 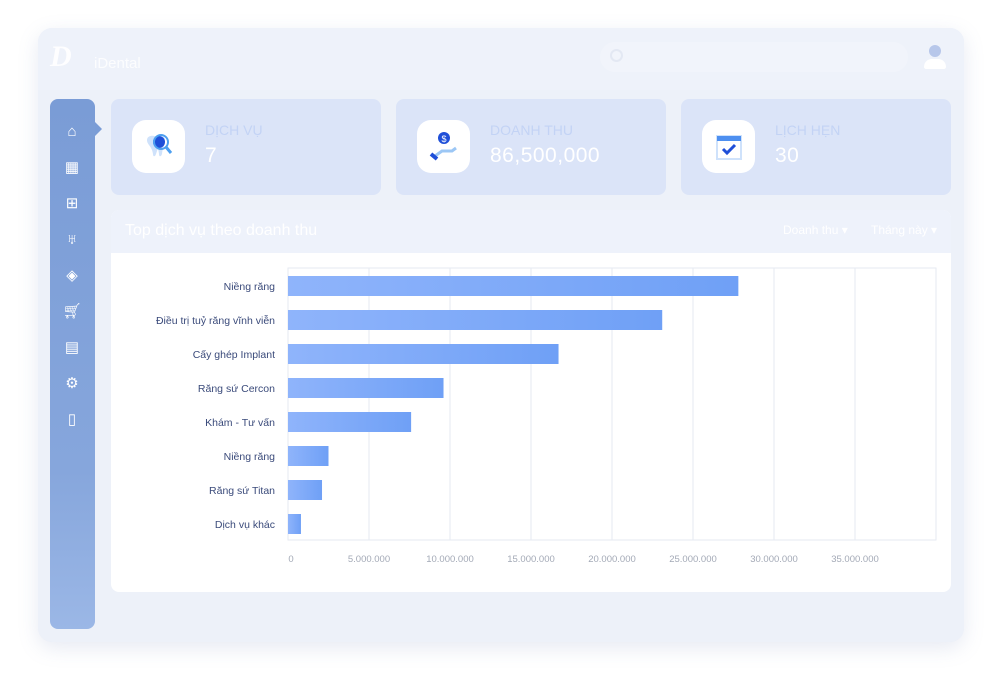 I want to click on stat-label: DOANH THU, so click(x=531, y=130).